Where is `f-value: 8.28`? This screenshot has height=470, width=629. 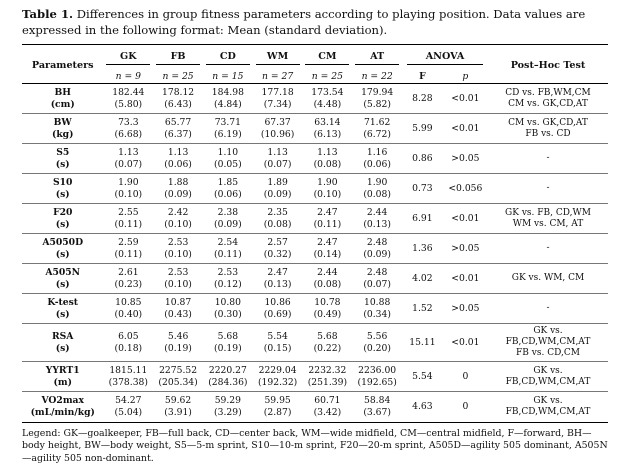 f-value: 8.28 is located at coordinates (422, 98).